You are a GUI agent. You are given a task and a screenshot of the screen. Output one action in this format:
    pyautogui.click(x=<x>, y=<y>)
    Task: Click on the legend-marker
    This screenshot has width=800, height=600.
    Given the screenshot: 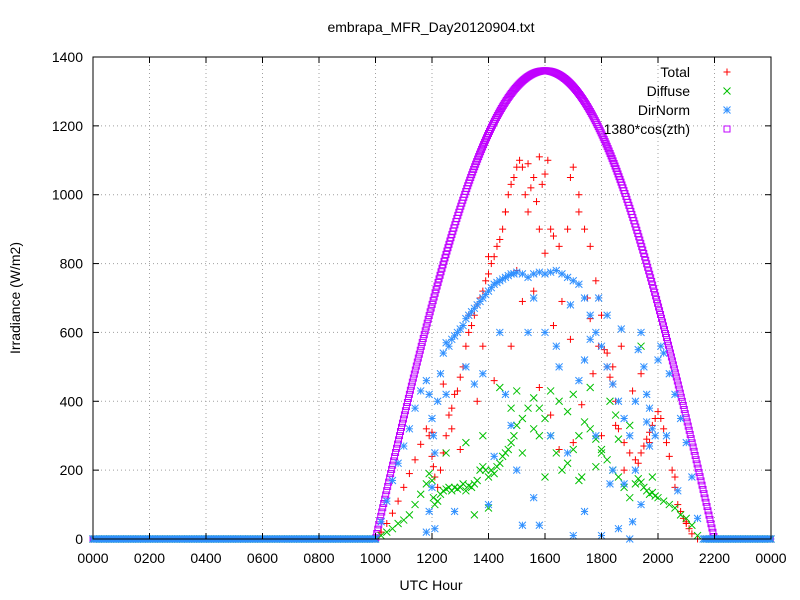 What is the action you would take?
    pyautogui.click(x=727, y=72)
    